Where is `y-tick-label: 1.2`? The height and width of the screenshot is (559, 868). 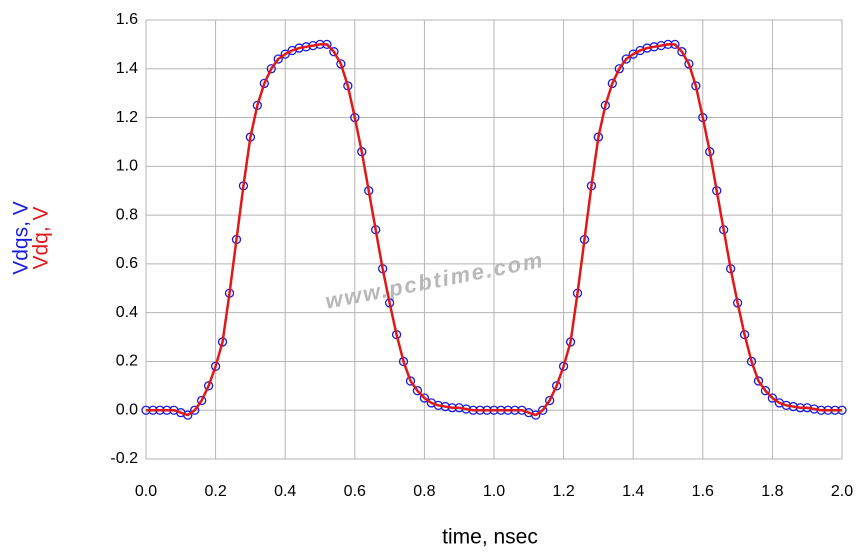 y-tick-label: 1.2 is located at coordinates (127, 117).